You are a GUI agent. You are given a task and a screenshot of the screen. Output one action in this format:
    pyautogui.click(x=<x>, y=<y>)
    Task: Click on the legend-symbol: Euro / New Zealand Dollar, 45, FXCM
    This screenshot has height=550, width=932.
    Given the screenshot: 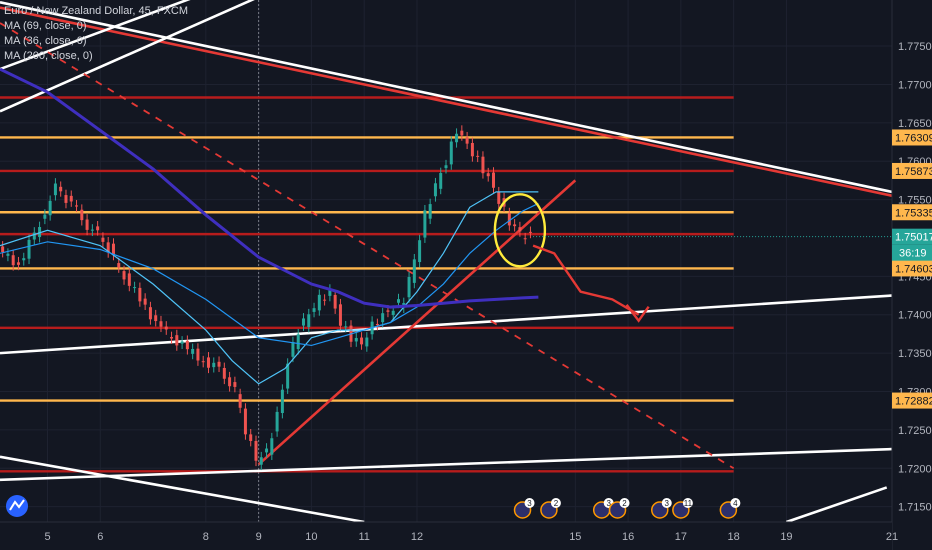 What is the action you would take?
    pyautogui.click(x=96, y=11)
    